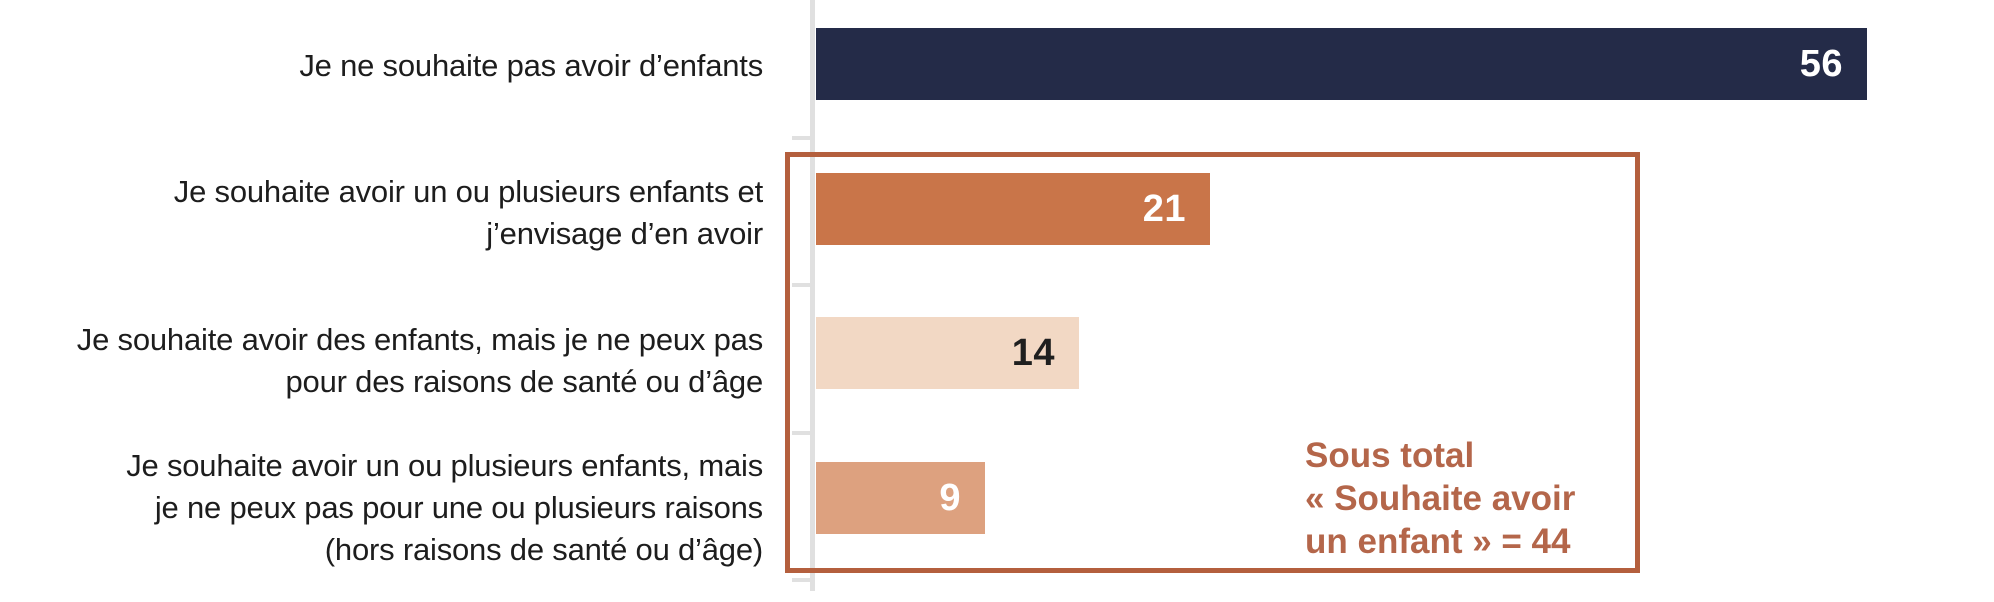 This screenshot has height=602, width=1994. What do you see at coordinates (531, 65) in the screenshot?
I see `category-label-1: Je ne souhaite pas avoir d’enfants` at bounding box center [531, 65].